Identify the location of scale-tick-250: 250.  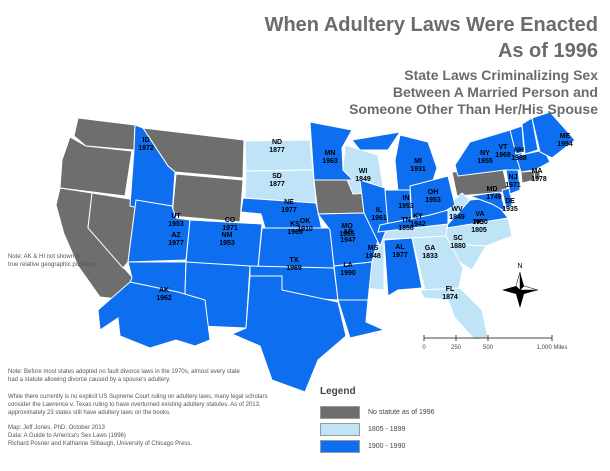
(456, 348).